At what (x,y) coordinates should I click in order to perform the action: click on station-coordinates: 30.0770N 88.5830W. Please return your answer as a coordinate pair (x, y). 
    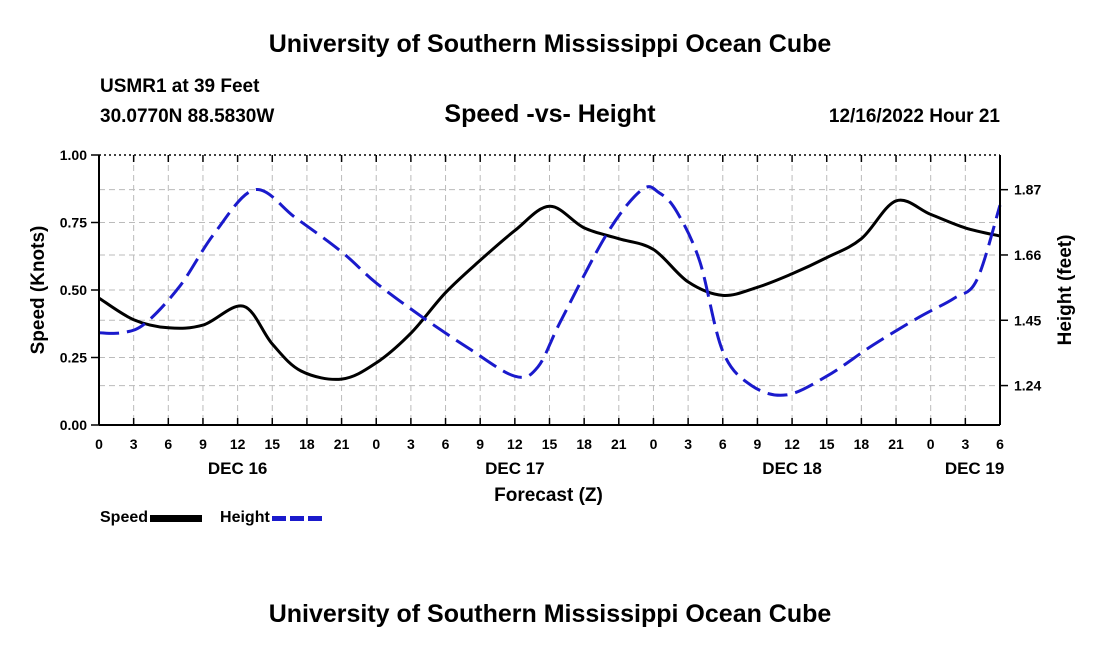
    Looking at the image, I should click on (187, 116).